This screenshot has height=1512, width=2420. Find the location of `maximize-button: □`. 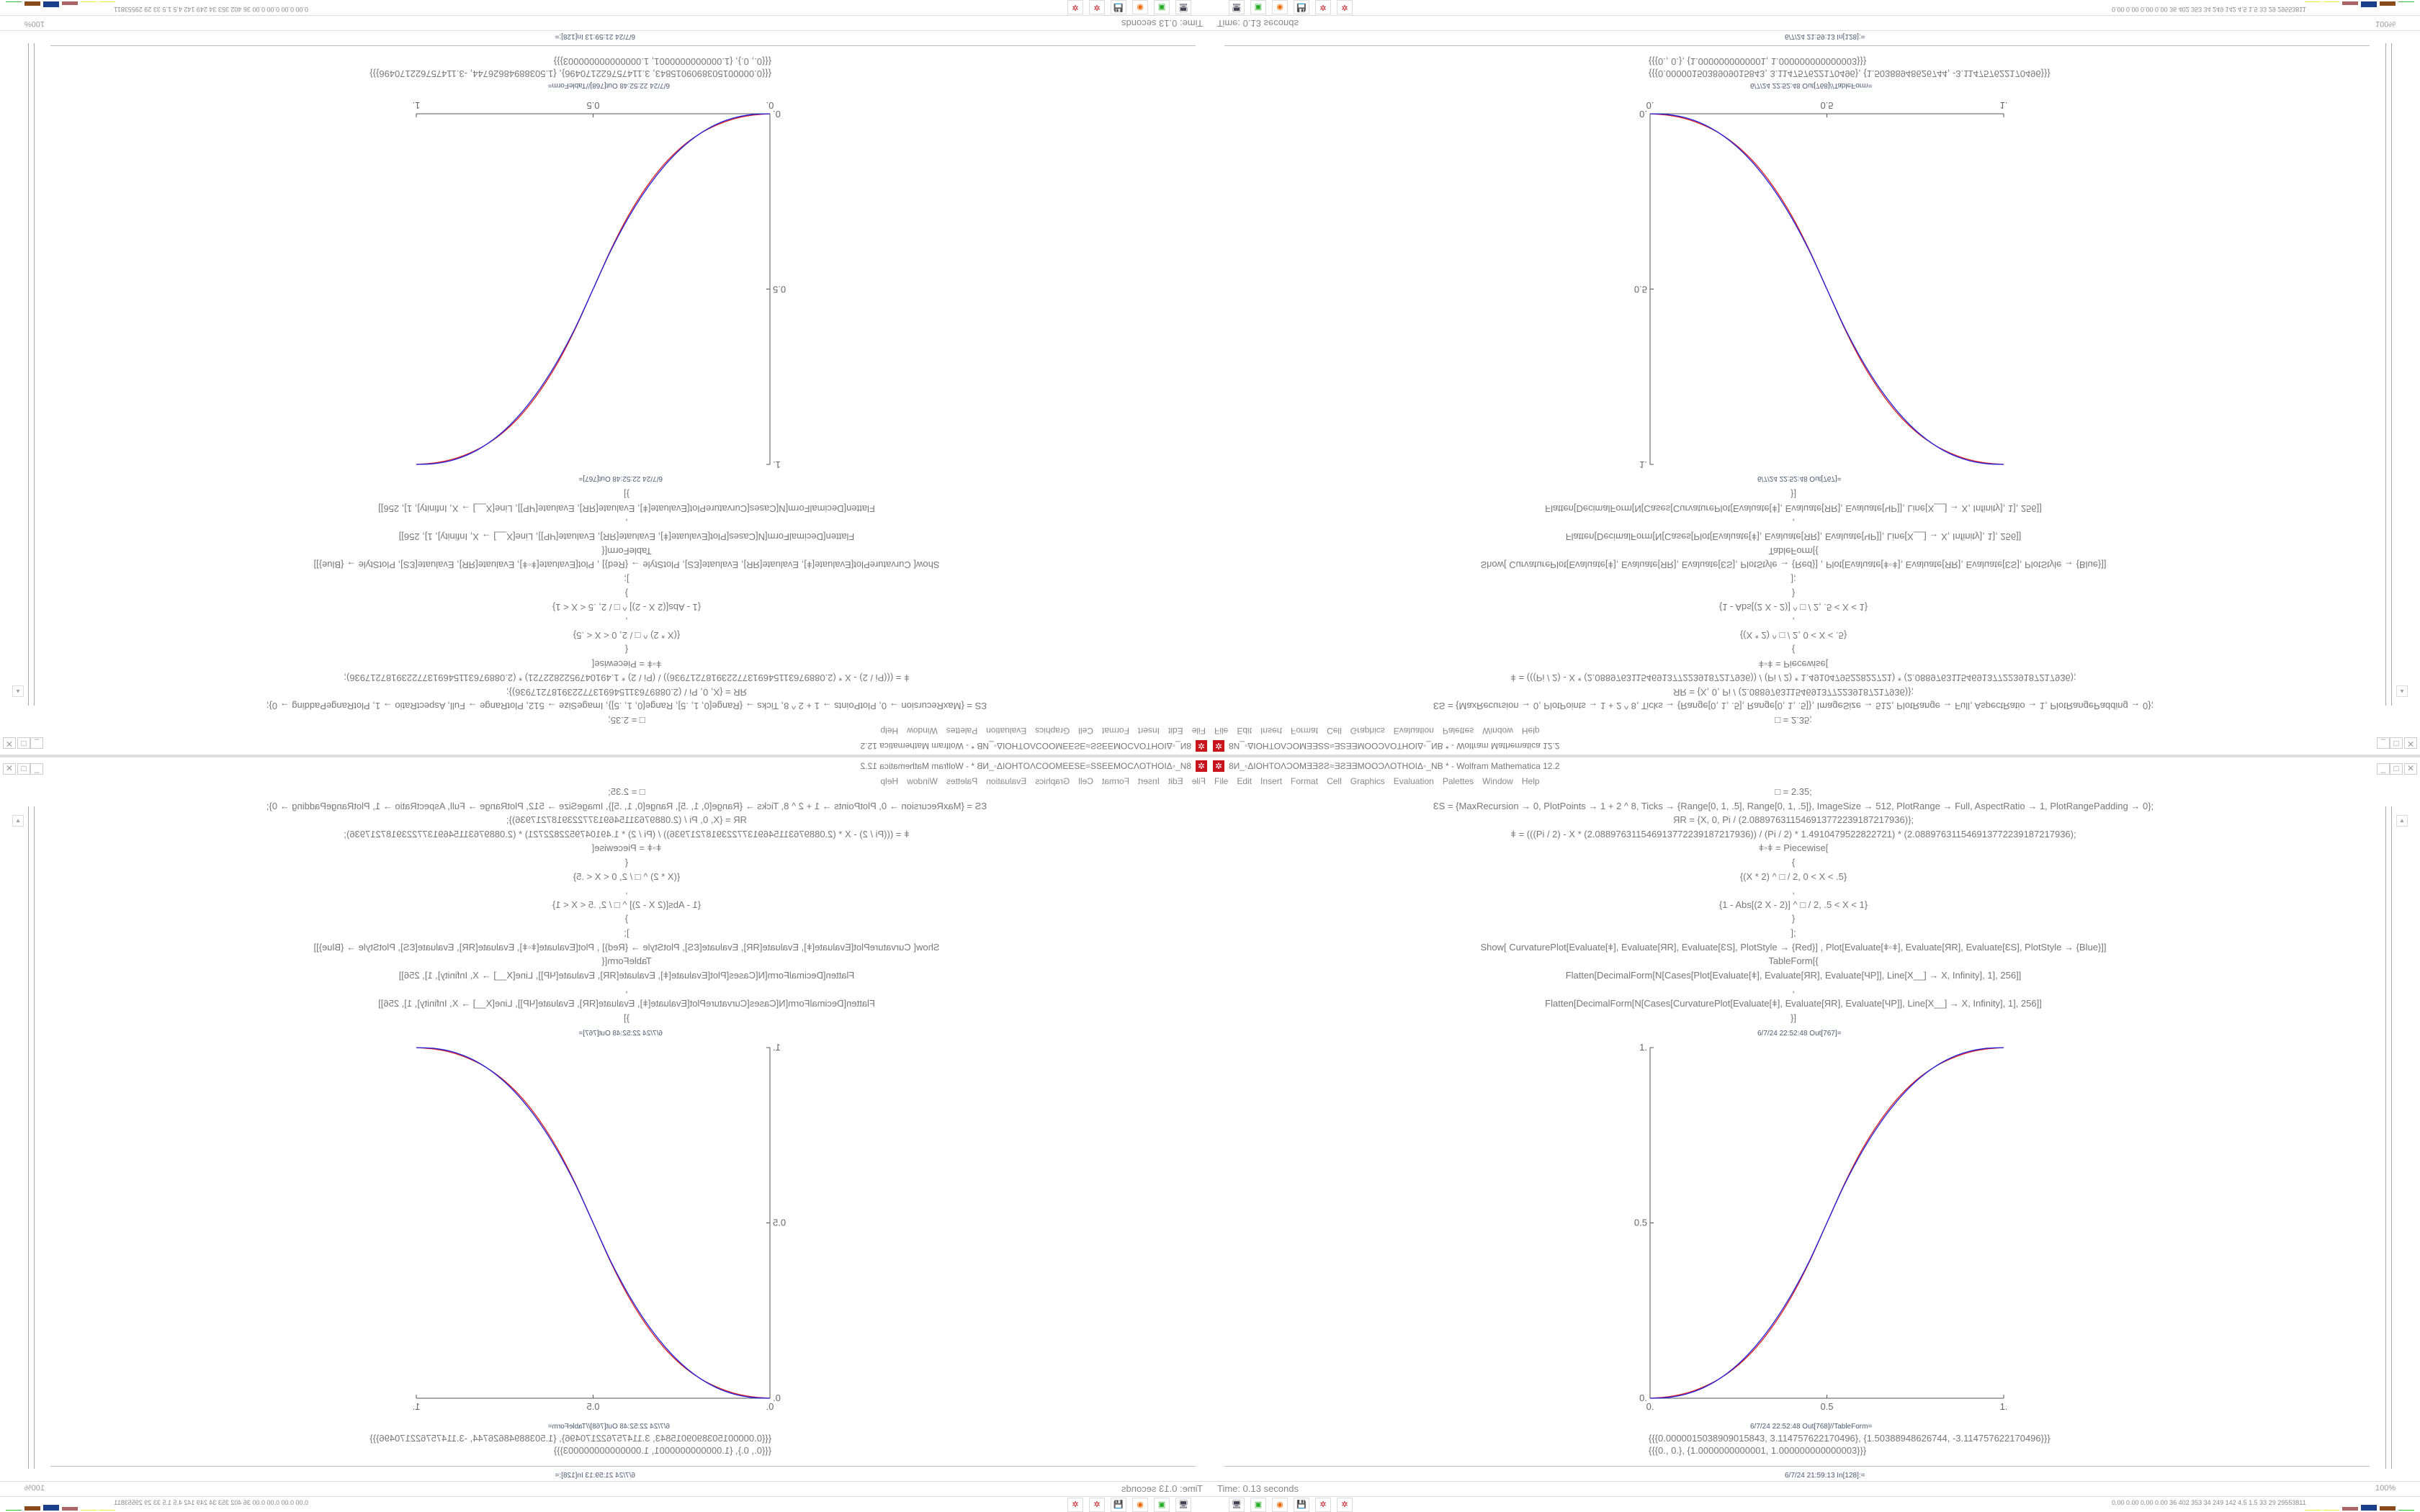

maximize-button: □ is located at coordinates (2396, 769).